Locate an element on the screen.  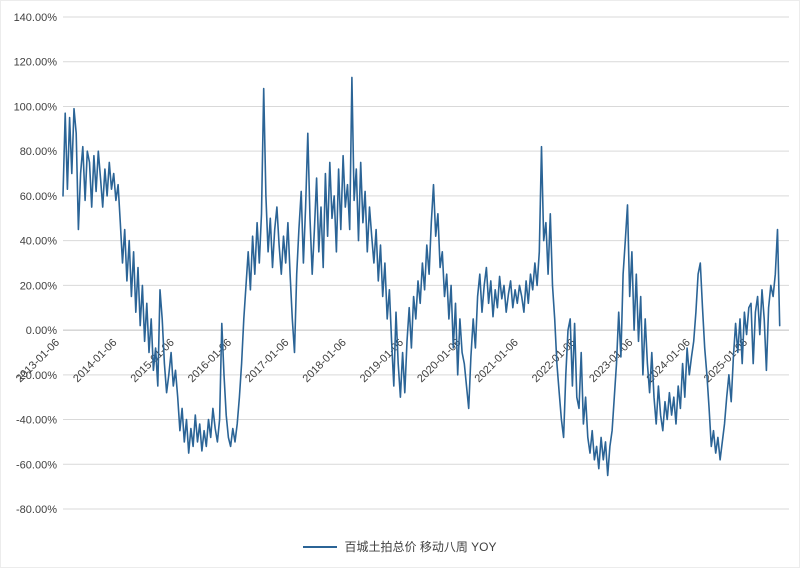
y-axis-tick-label: 100.00% is located at coordinates (36, 107).